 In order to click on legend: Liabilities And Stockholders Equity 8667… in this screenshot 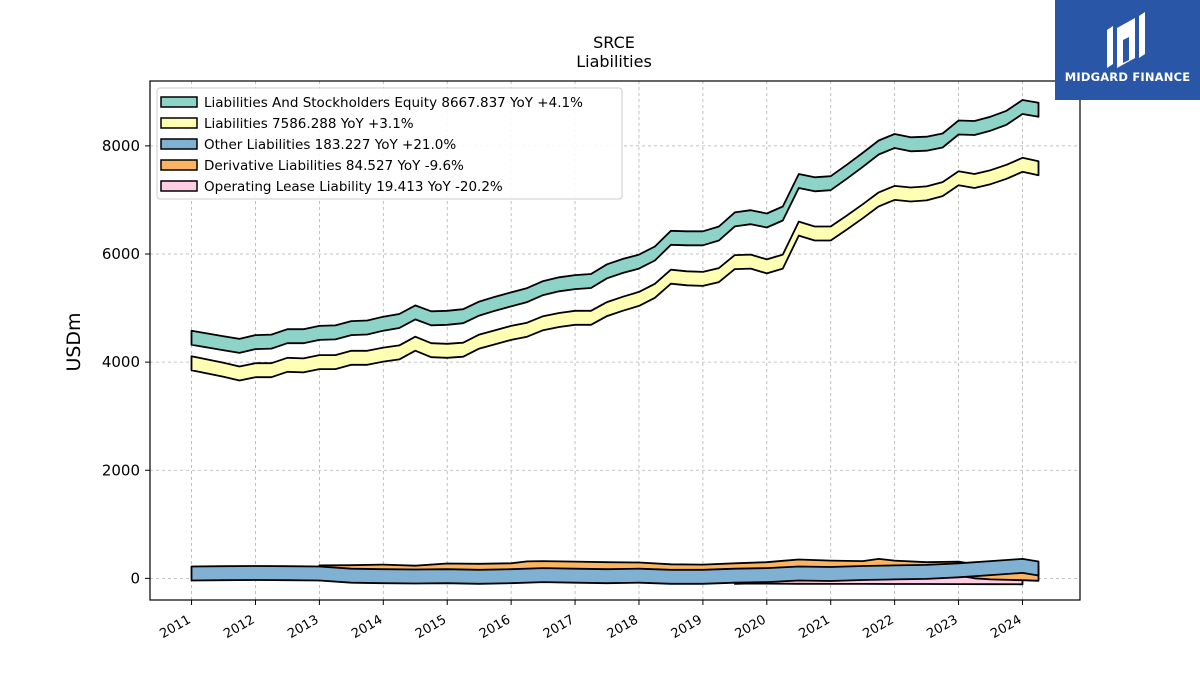, I will do `click(389, 143)`.